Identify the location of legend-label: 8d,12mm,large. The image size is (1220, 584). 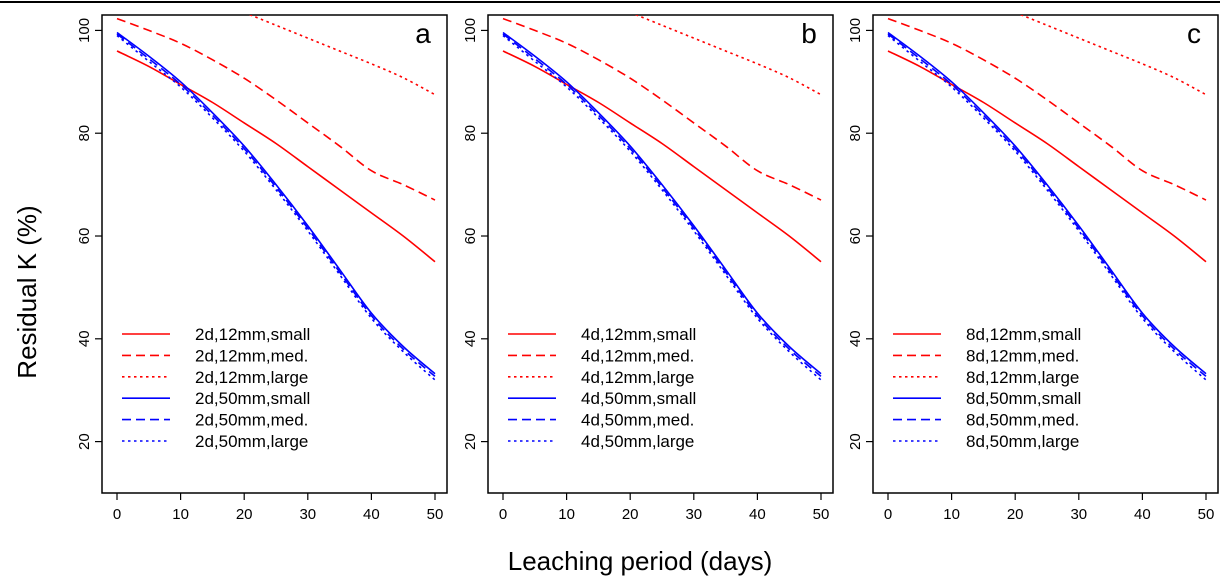
(1022, 377).